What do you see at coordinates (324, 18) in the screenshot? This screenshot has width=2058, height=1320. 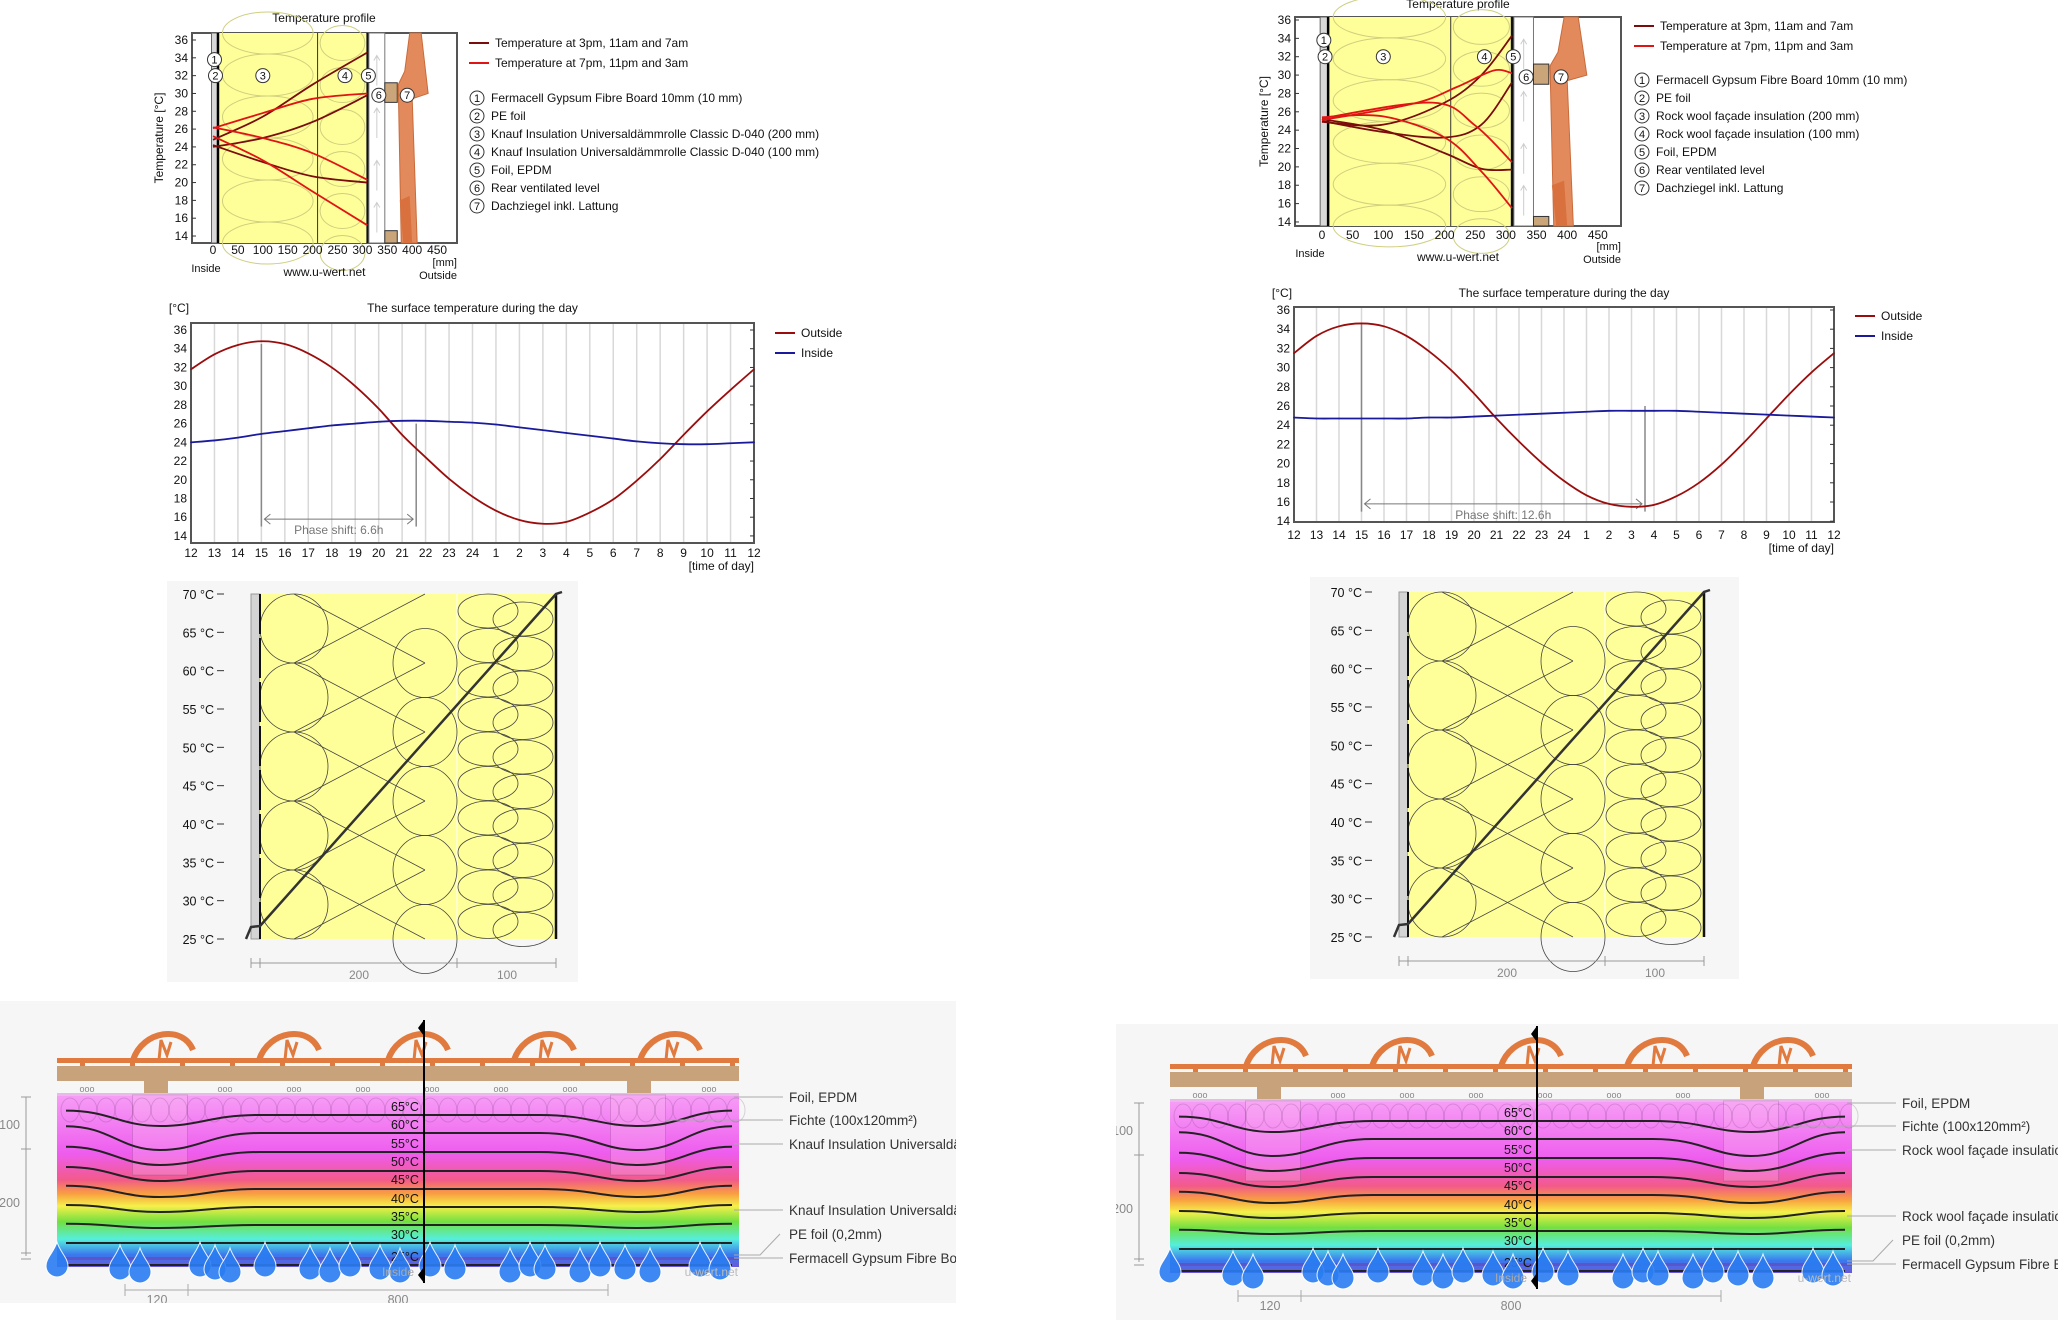 I see `chart-title: Temperature profile` at bounding box center [324, 18].